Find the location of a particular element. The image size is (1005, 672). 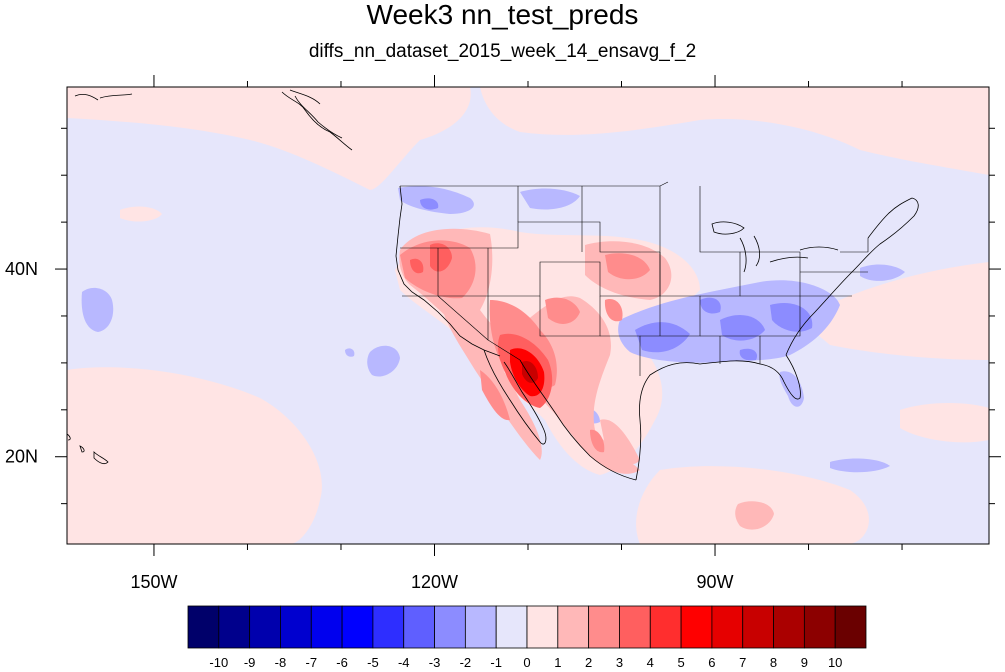

colorbar-label: 0 is located at coordinates (527, 662).